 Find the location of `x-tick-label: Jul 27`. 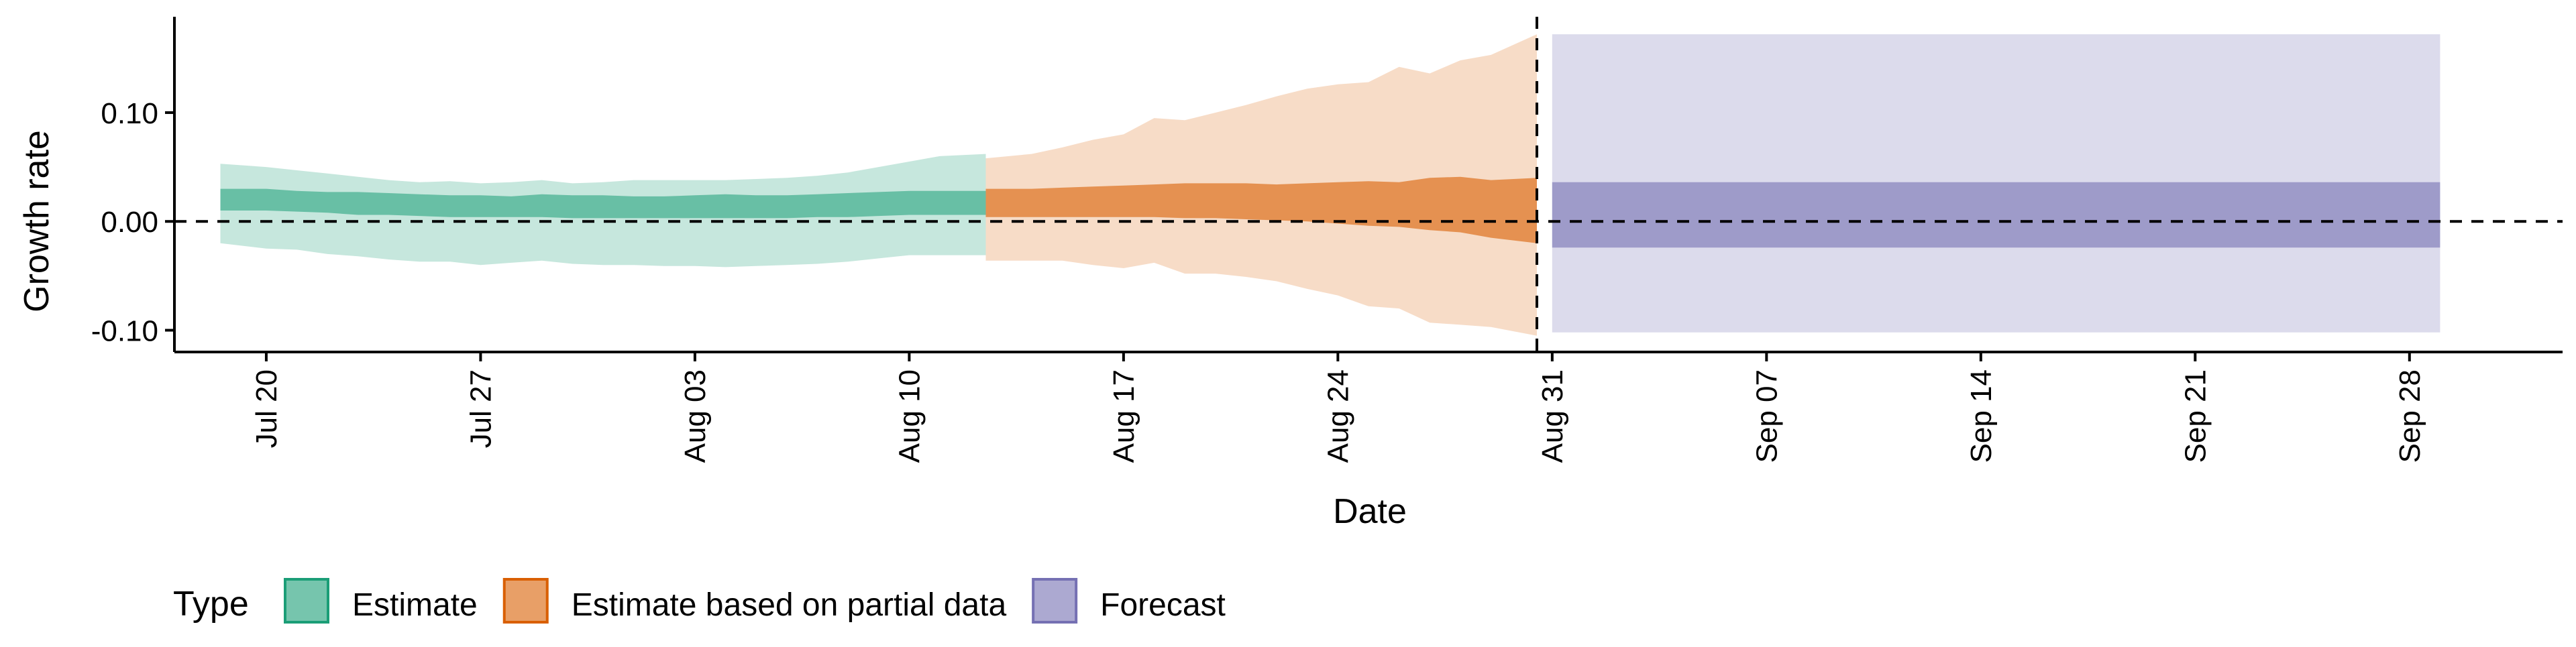

x-tick-label: Jul 27 is located at coordinates (480, 408).